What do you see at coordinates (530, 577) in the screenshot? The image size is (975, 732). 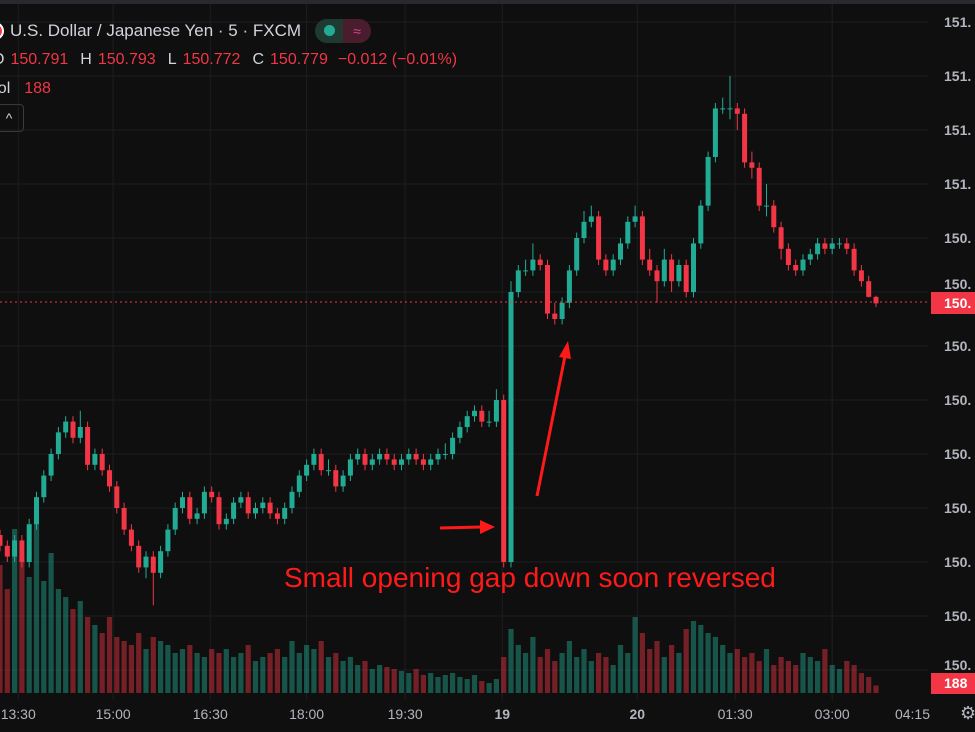 I see `annotation-text: Small opening gap down soon reversed` at bounding box center [530, 577].